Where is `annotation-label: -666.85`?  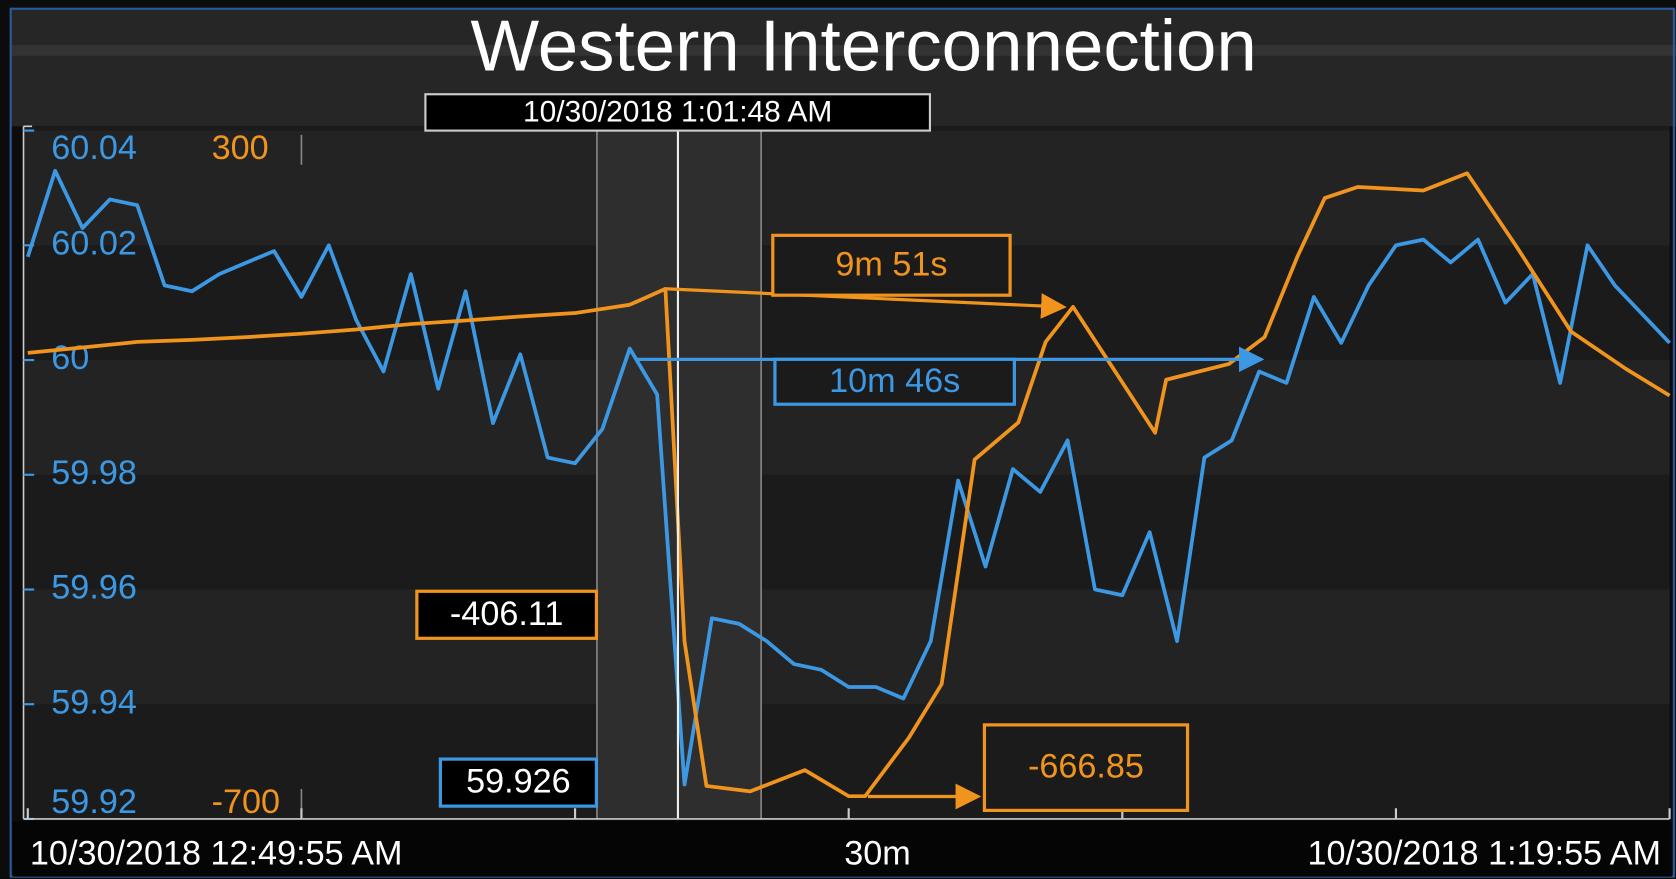
annotation-label: -666.85 is located at coordinates (1086, 767).